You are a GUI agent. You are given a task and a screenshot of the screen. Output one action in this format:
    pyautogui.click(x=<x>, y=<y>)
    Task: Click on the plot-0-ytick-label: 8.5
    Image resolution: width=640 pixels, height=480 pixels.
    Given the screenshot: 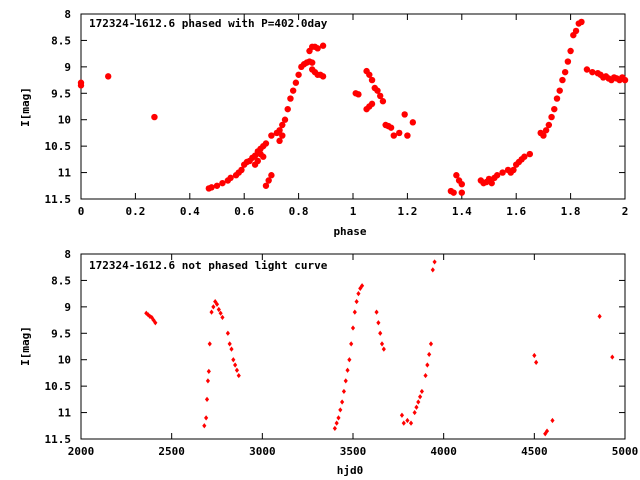 What is the action you would take?
    pyautogui.click(x=61, y=40)
    